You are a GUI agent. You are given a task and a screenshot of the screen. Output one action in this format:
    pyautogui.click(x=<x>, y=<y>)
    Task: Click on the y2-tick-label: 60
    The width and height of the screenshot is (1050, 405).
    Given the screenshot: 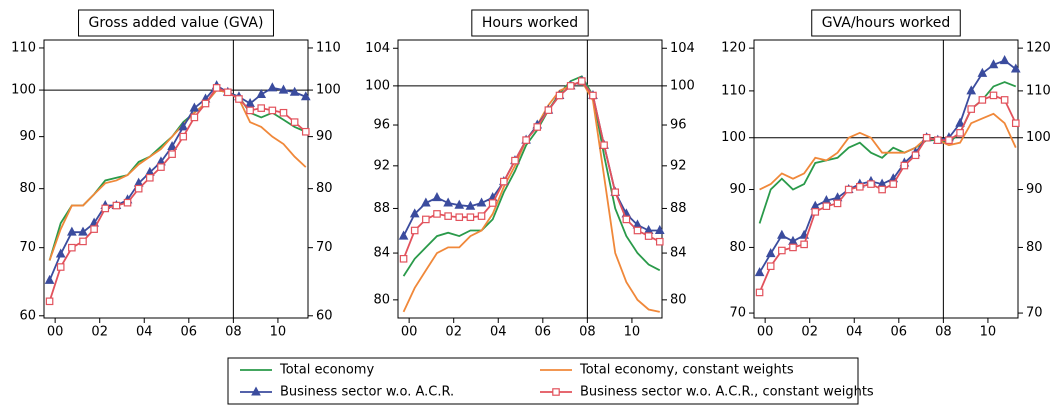 What is the action you would take?
    pyautogui.click(x=324, y=315)
    